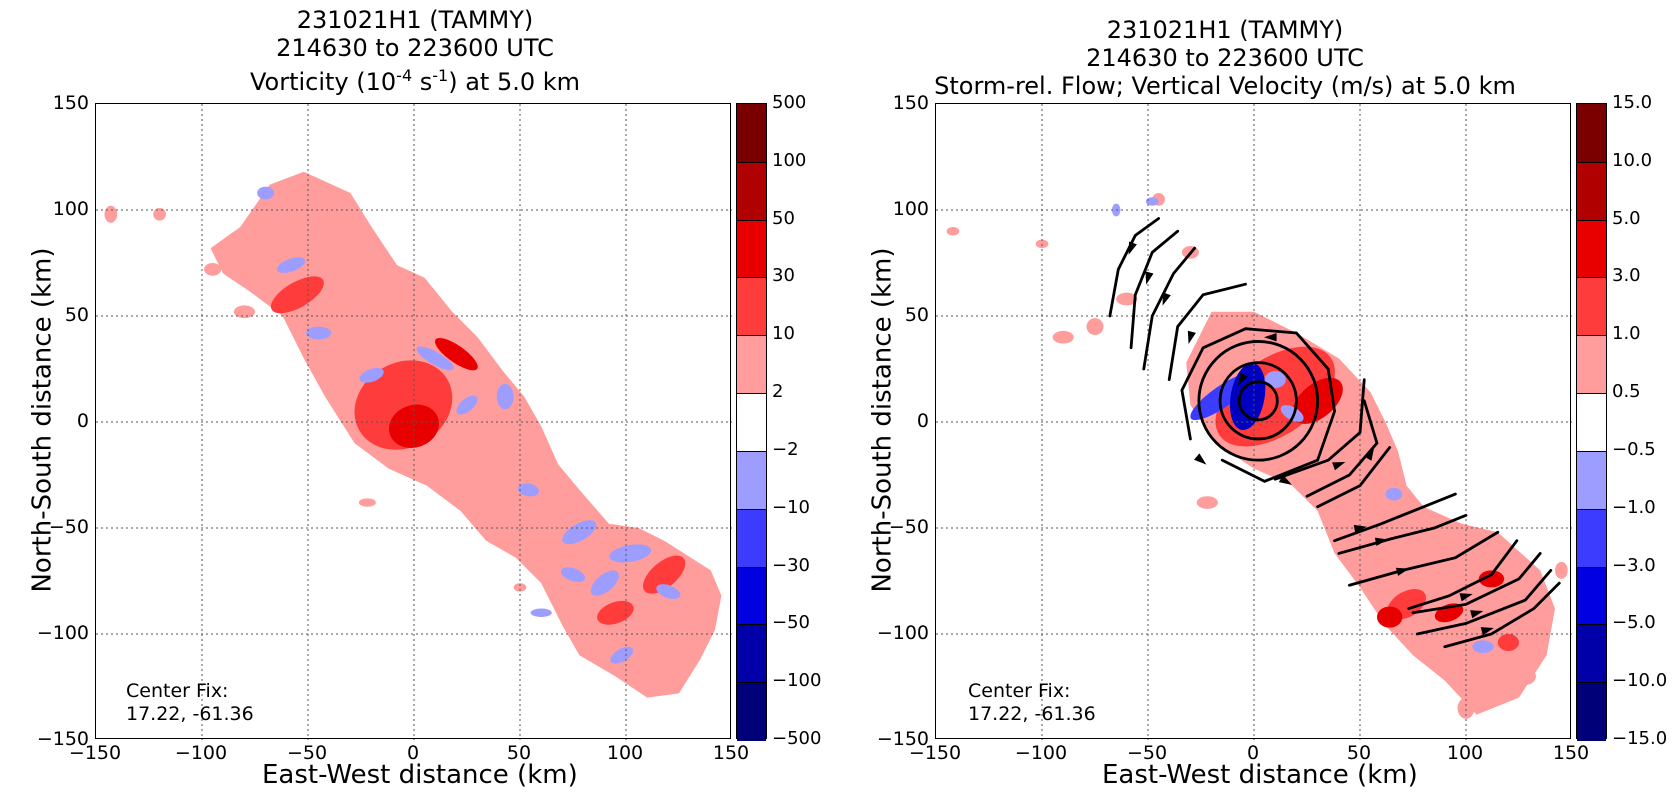  What do you see at coordinates (404, 75) in the screenshot?
I see `left-title-exp1: -4` at bounding box center [404, 75].